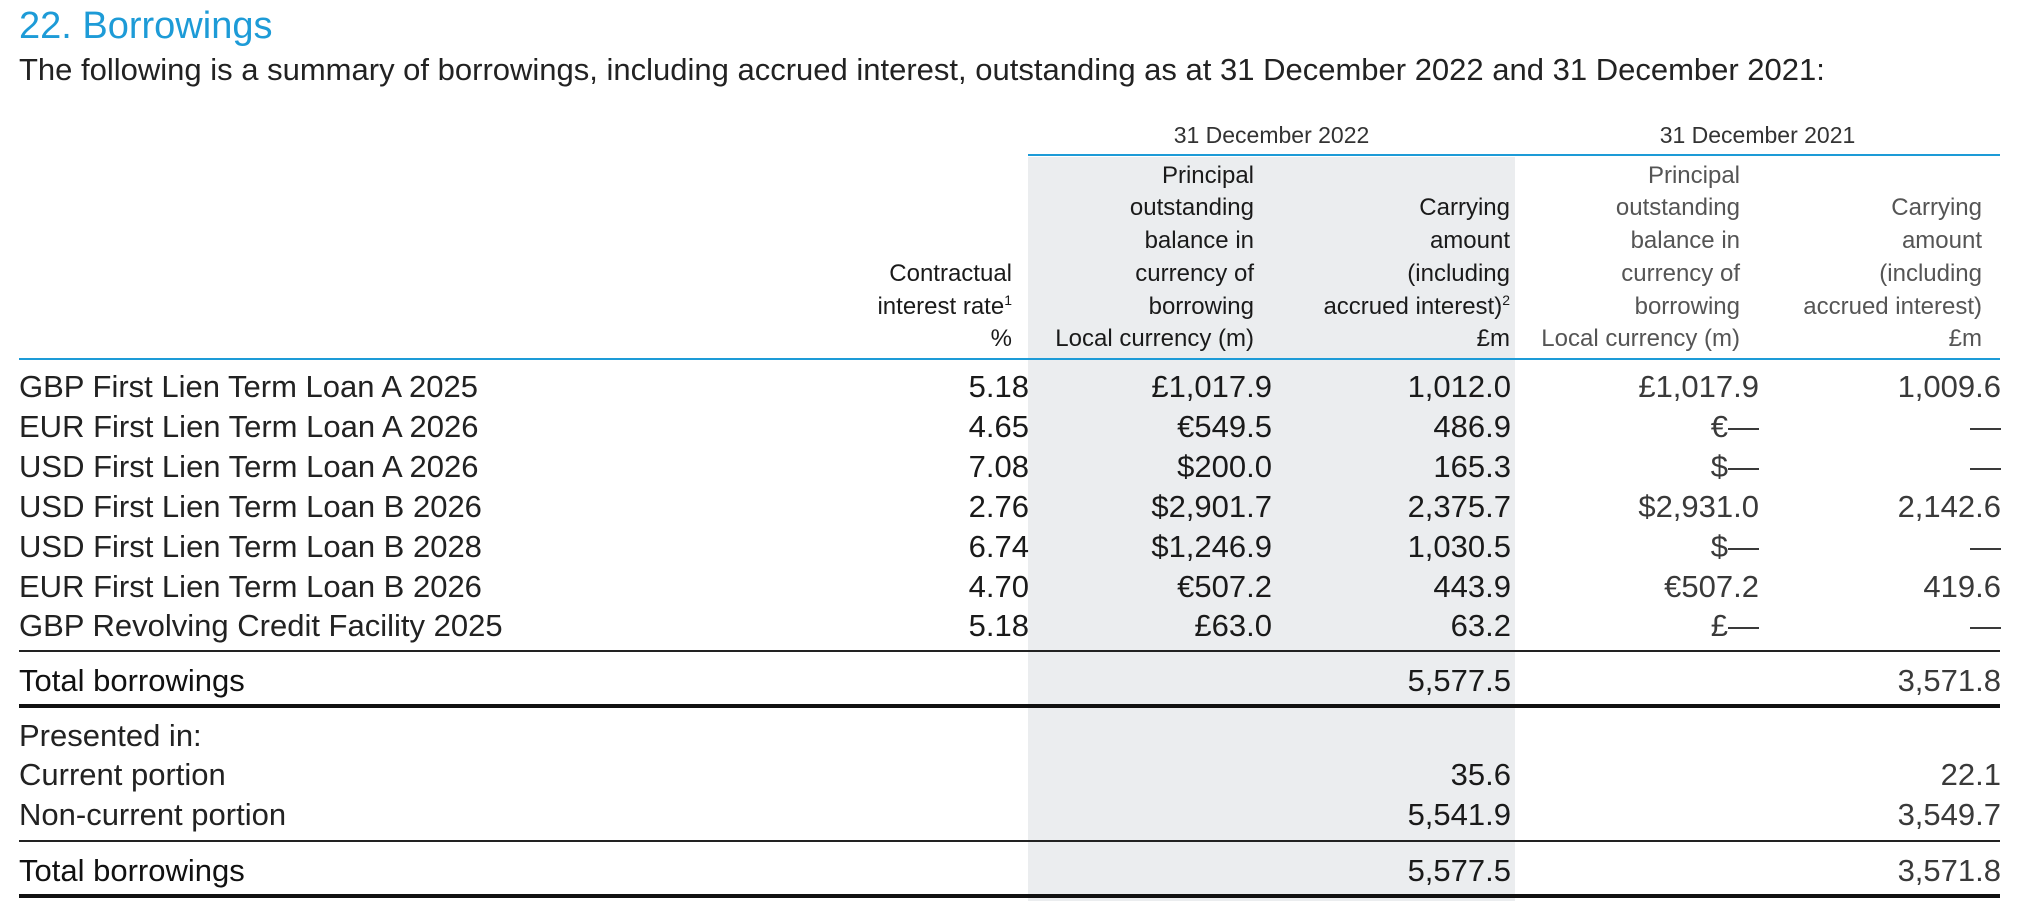 This screenshot has height=909, width=2017. What do you see at coordinates (1472, 466) in the screenshot?
I see `carrying-2022-value: 165.3` at bounding box center [1472, 466].